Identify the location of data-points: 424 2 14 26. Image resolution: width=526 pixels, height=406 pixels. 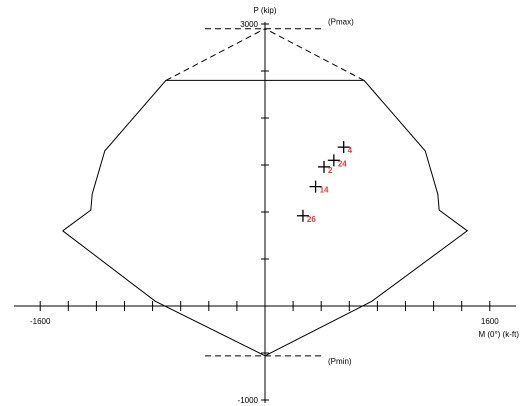
(324, 182).